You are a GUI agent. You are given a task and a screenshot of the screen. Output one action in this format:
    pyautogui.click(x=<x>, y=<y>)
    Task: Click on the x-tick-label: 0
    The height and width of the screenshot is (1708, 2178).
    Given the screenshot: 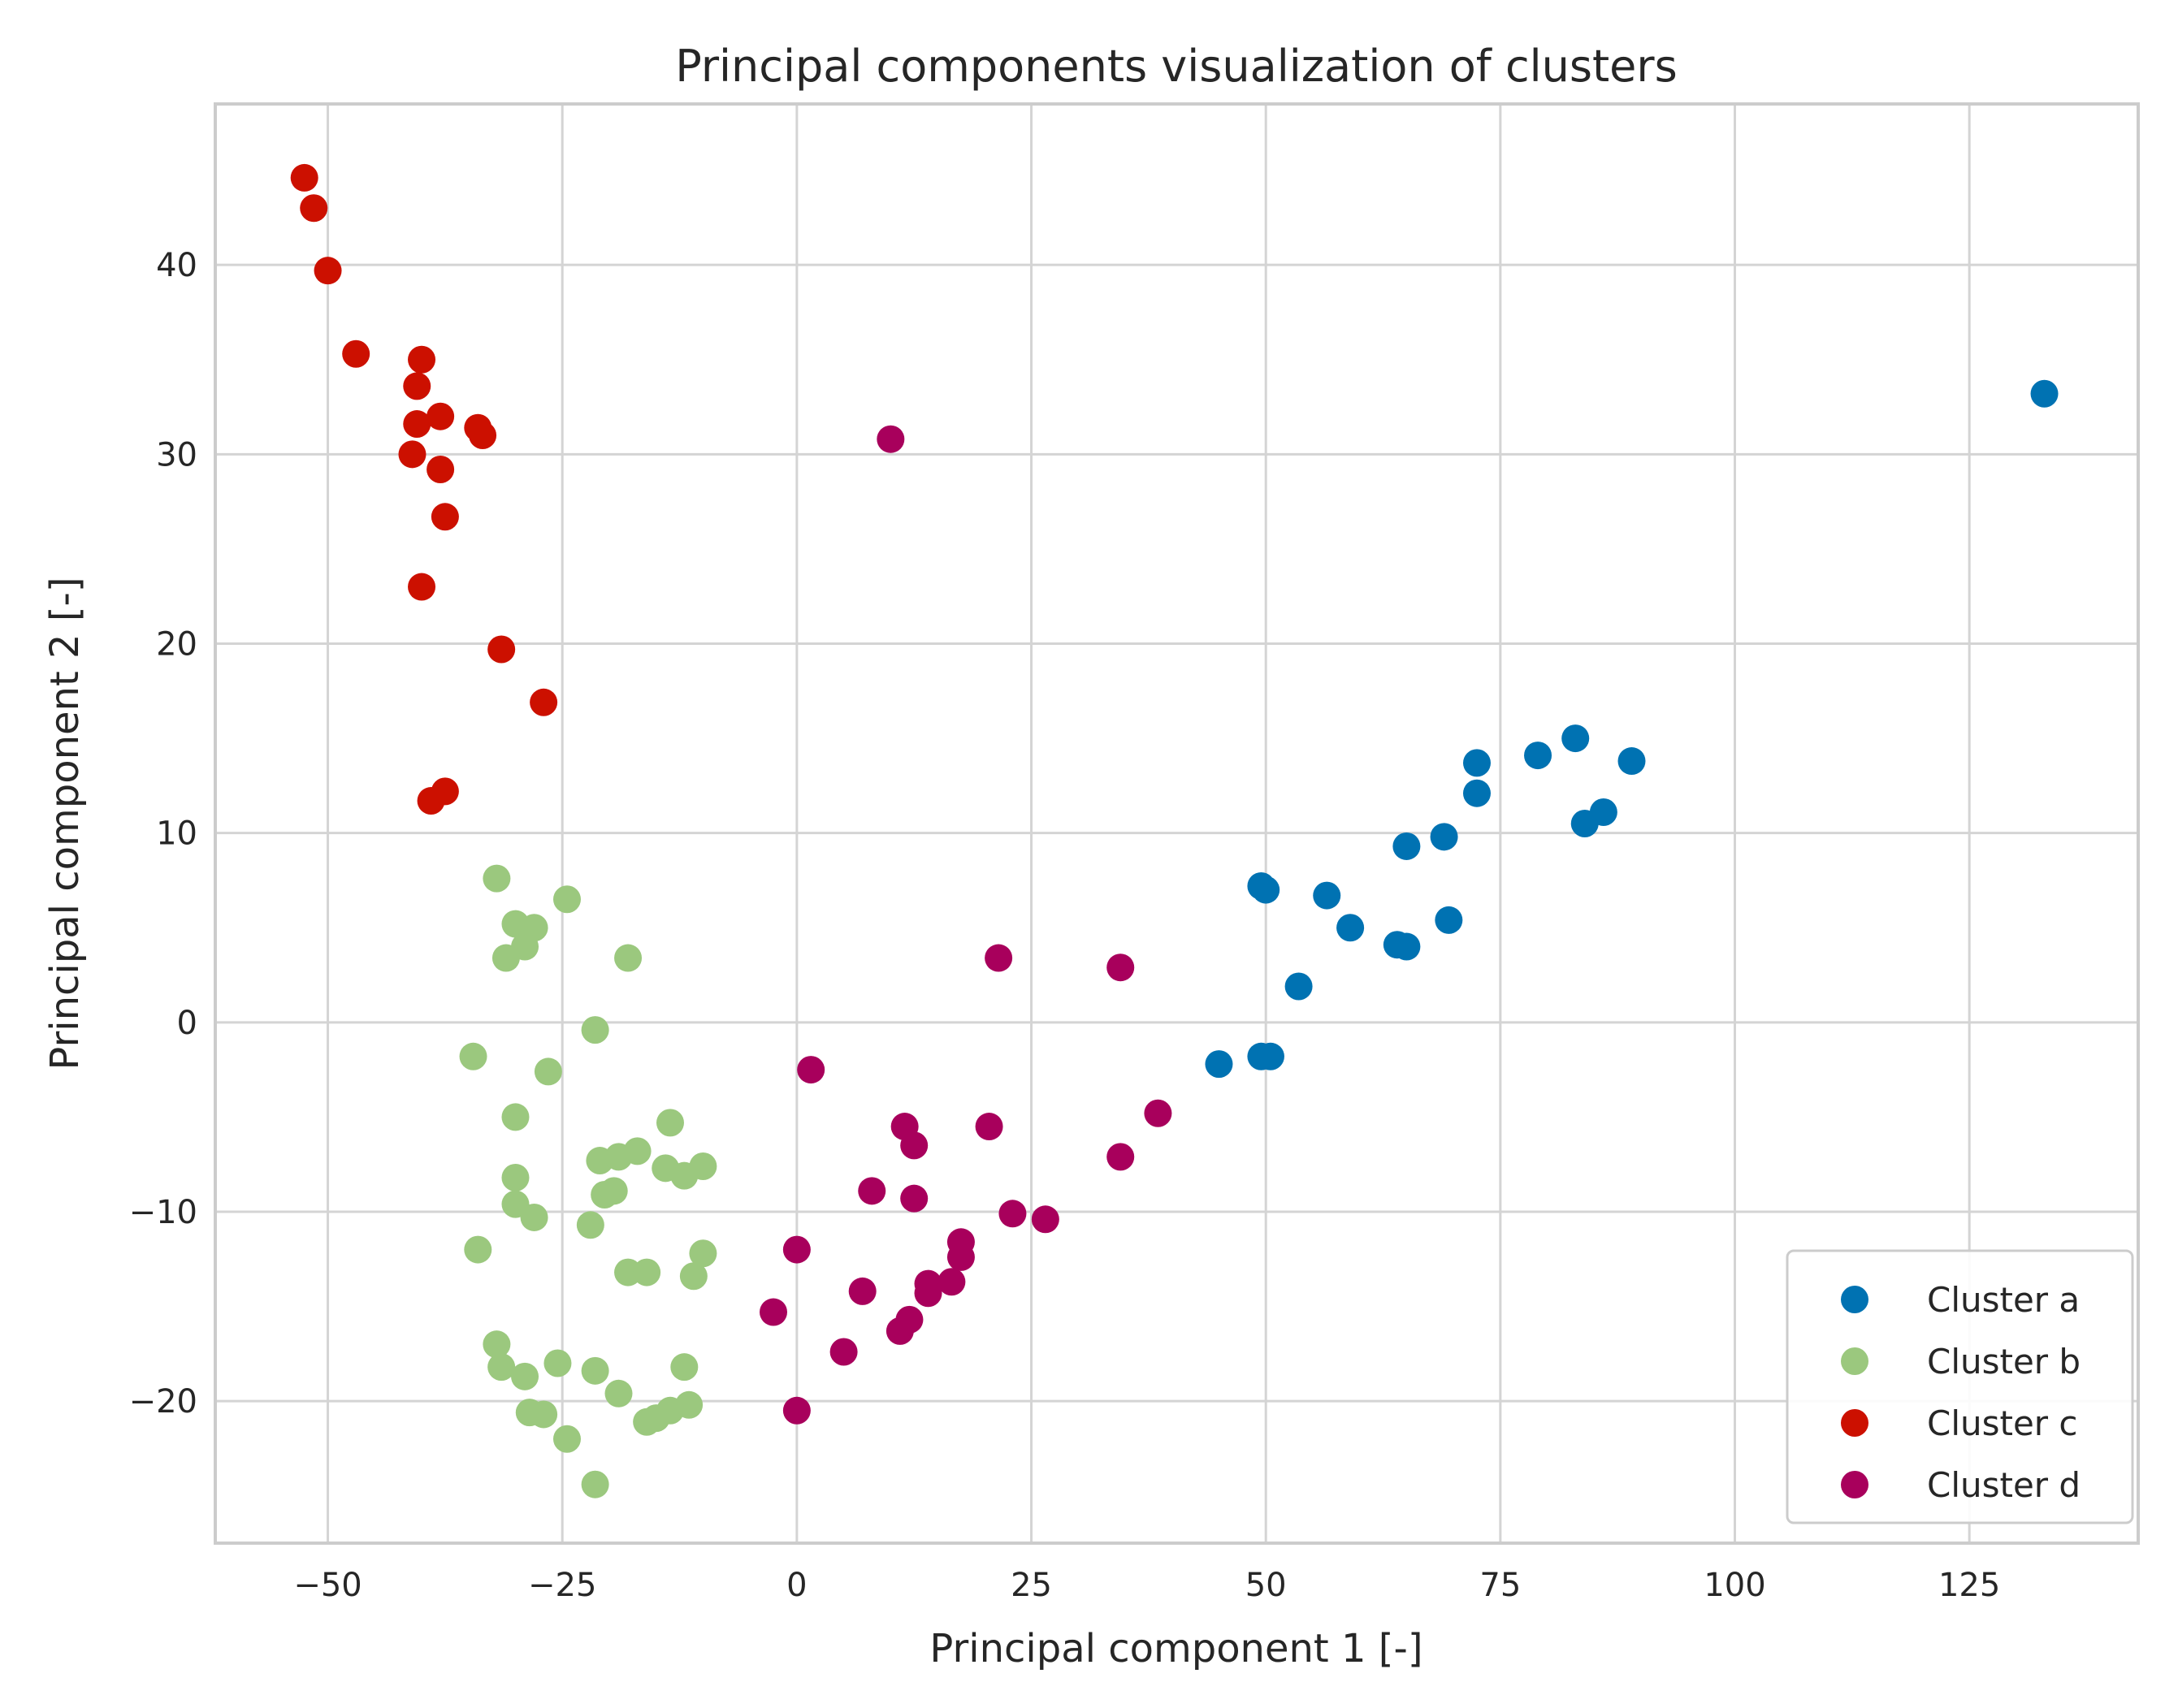 What is the action you would take?
    pyautogui.click(x=796, y=1585)
    